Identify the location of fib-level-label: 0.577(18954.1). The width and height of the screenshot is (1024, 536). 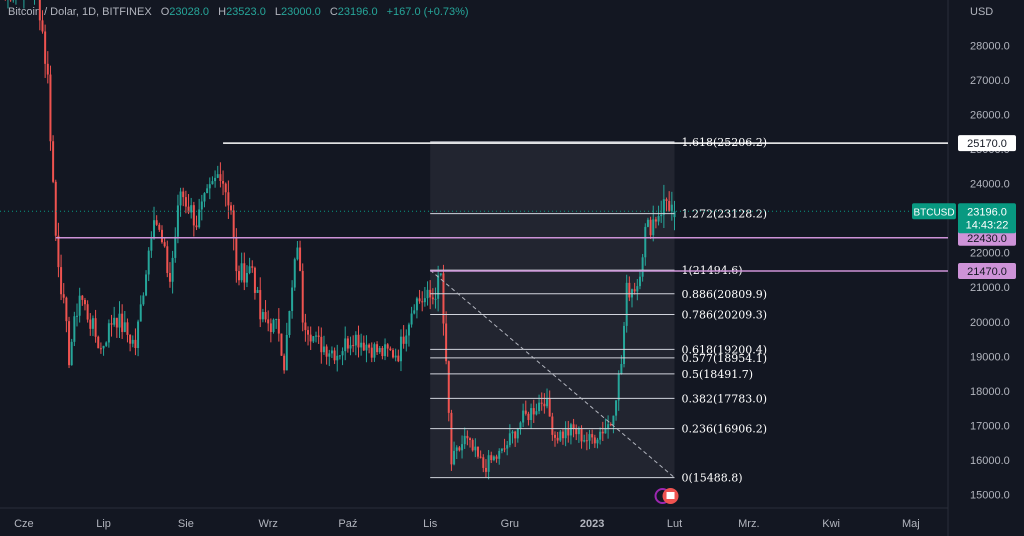
(724, 358).